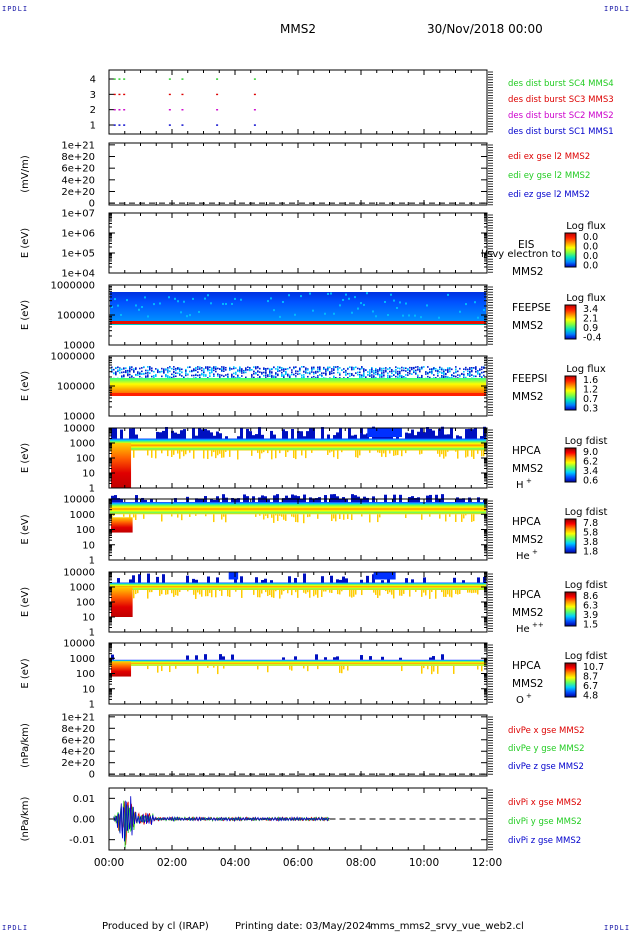 The image size is (630, 934). Describe the element at coordinates (590, 615) in the screenshot. I see `hpca_he2-cb-tick: 3.9` at that location.